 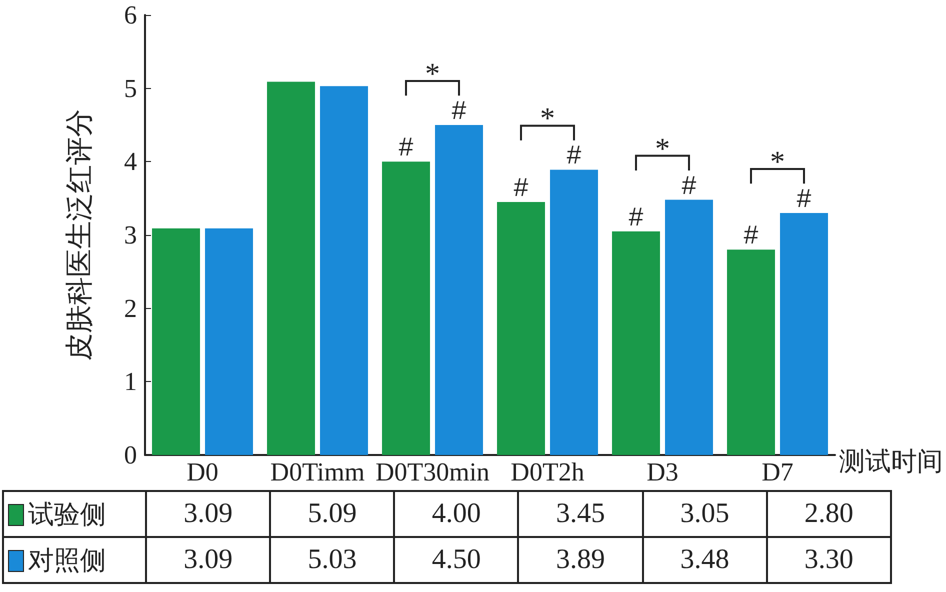 I want to click on data-label: 3.30, so click(x=828, y=560).